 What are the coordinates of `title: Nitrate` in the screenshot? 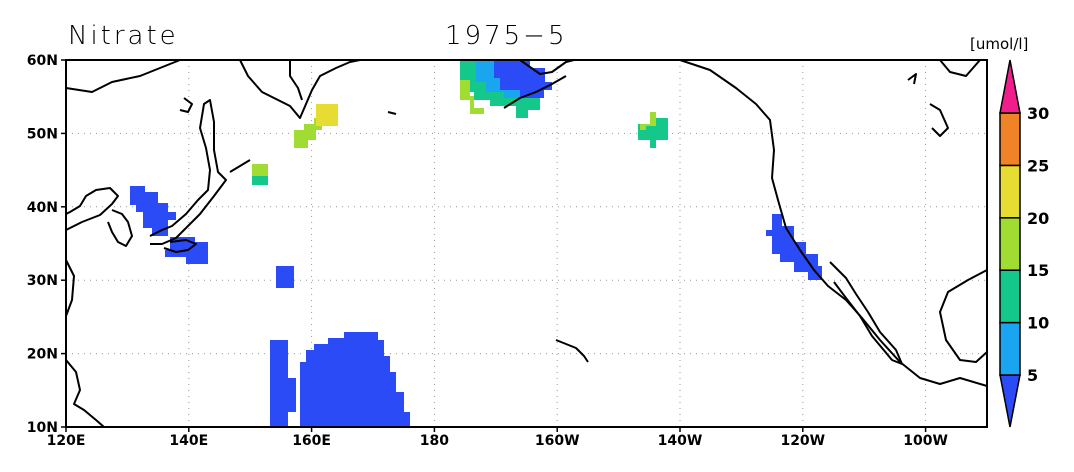 It's located at (123, 36).